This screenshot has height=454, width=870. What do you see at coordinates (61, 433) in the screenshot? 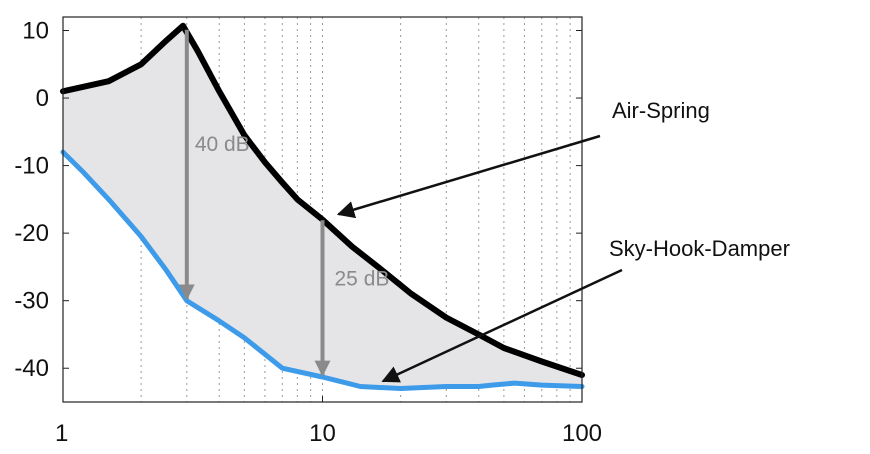
I see `x-tick-label: 1` at bounding box center [61, 433].